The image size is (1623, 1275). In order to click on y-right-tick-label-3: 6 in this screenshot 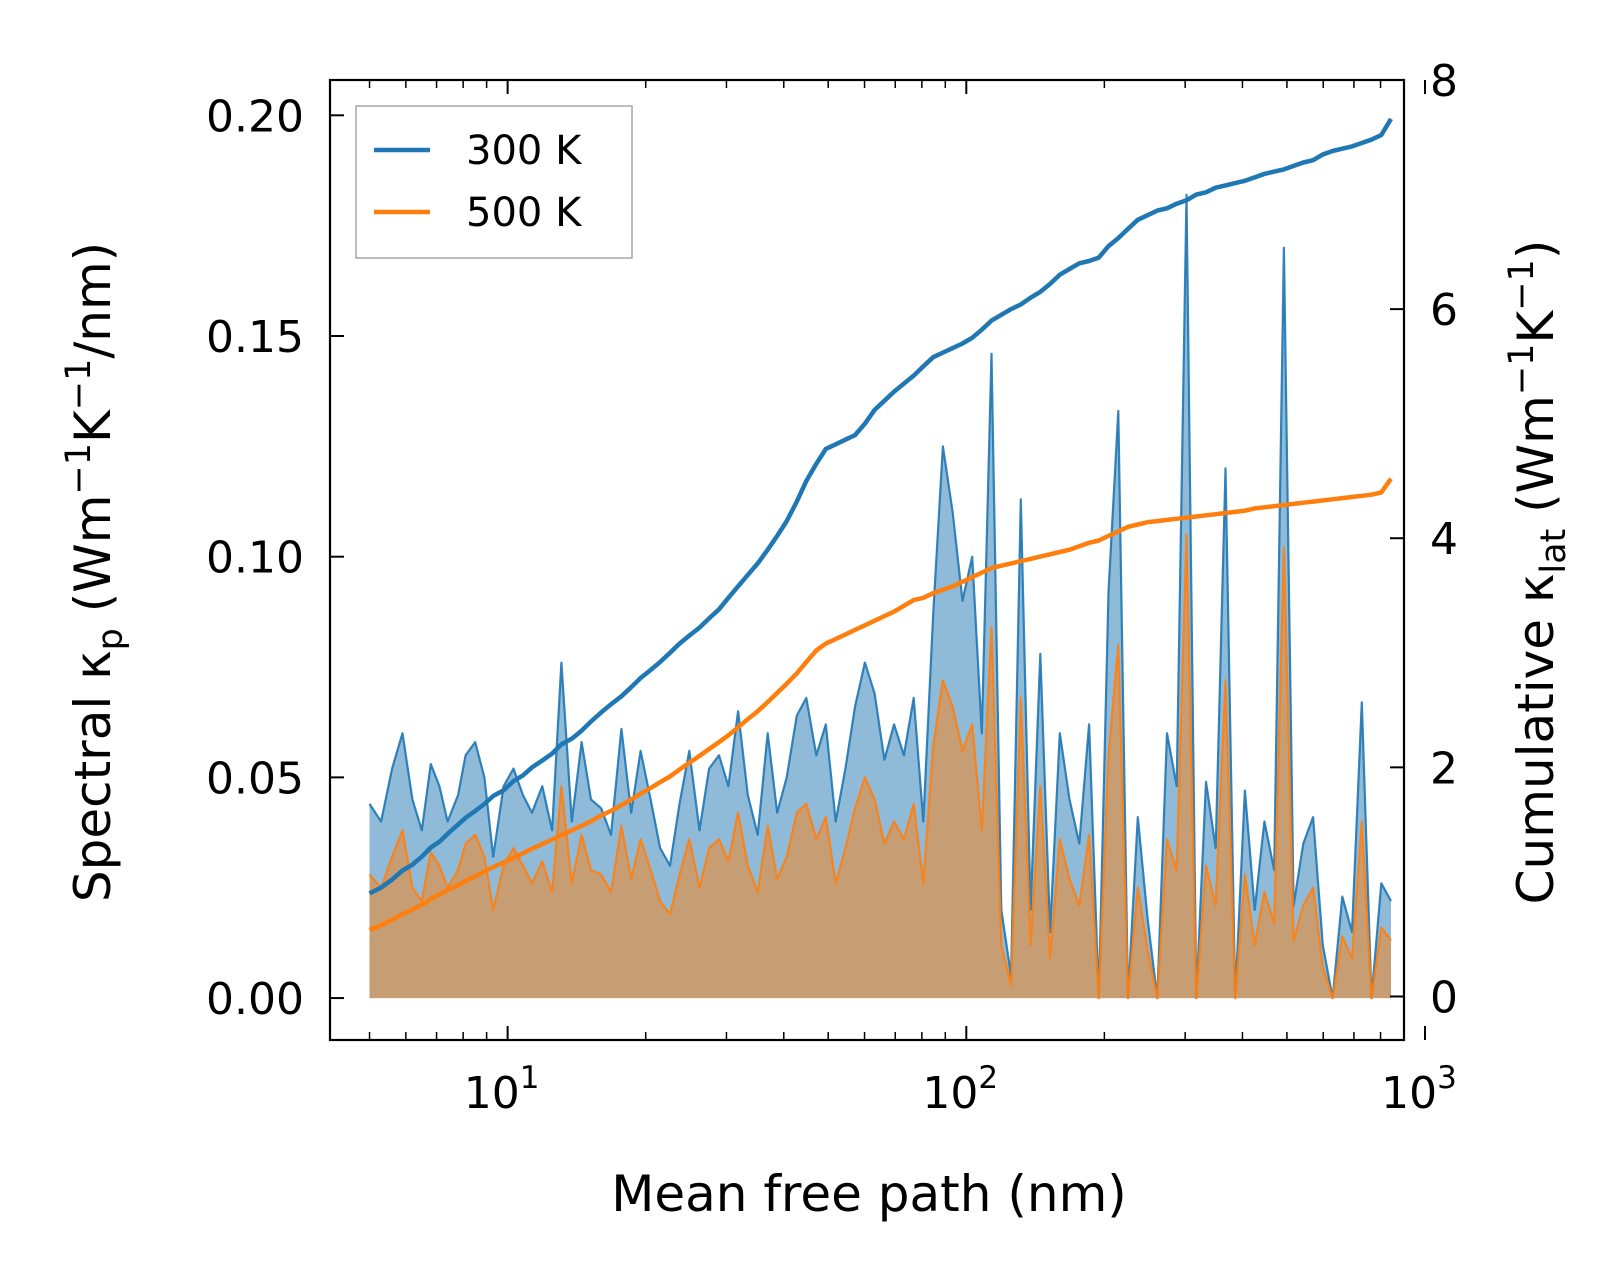, I will do `click(1444, 310)`.